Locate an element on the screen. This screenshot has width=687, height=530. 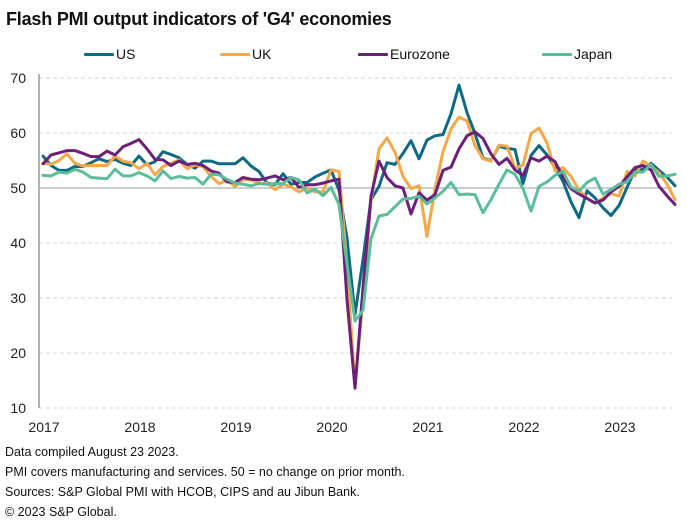
legend-item-uk: UK is located at coordinates (245, 54).